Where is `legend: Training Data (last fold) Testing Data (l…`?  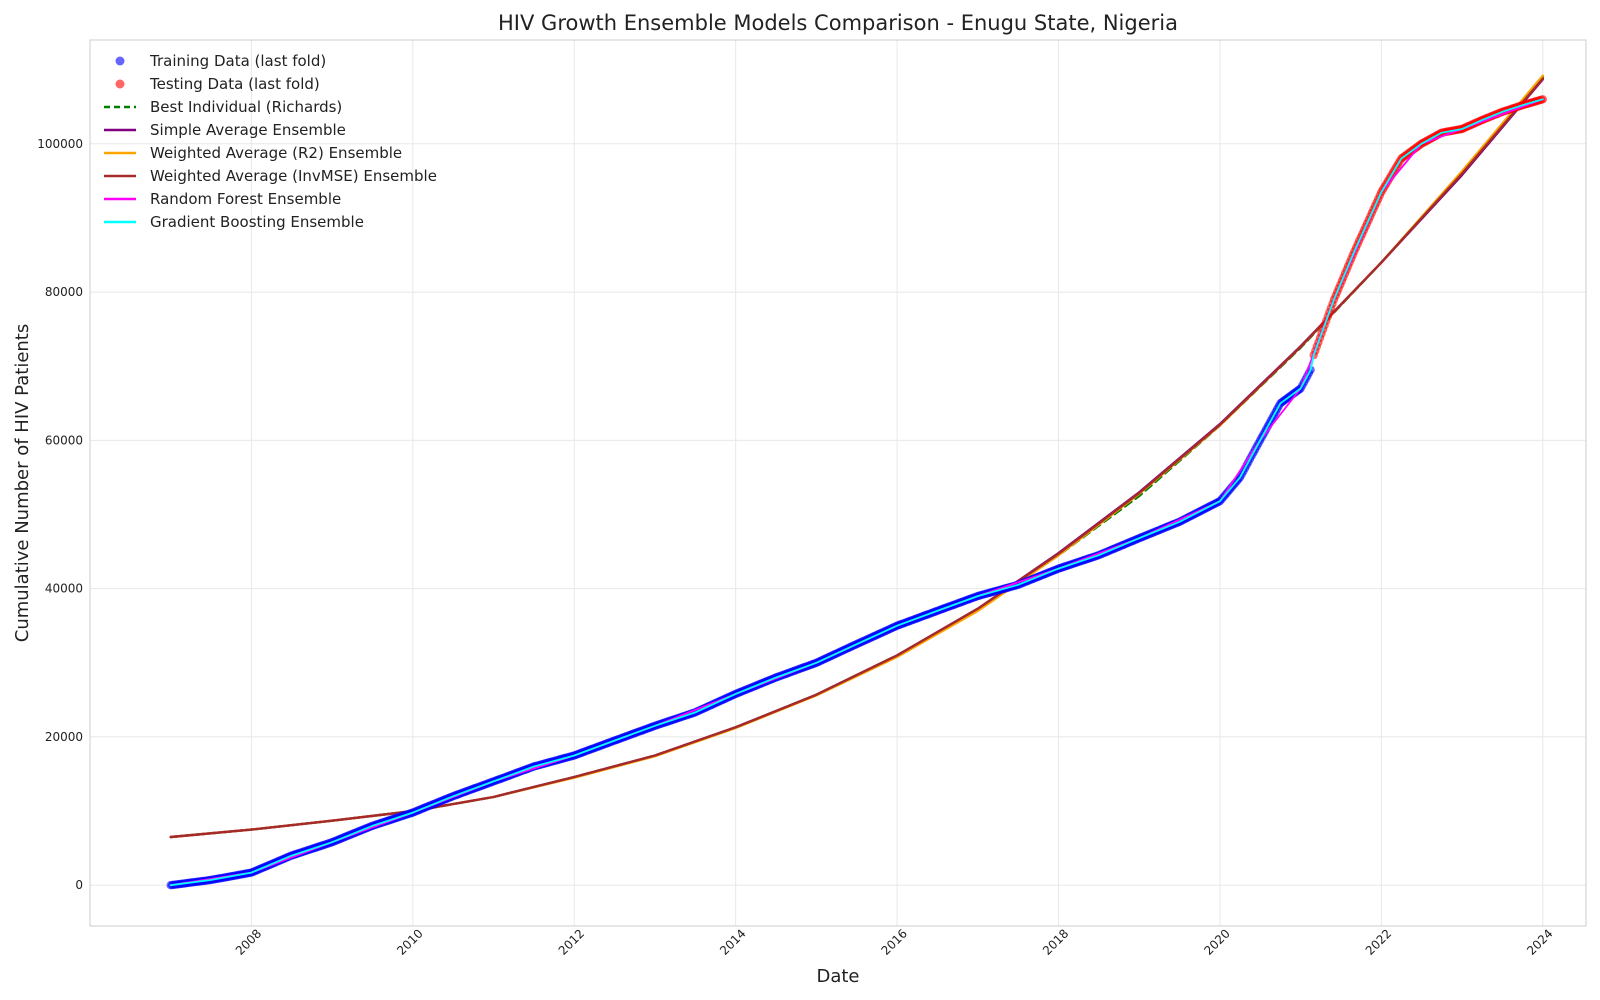 legend: Training Data (last fold) Testing Data (l… is located at coordinates (270, 141).